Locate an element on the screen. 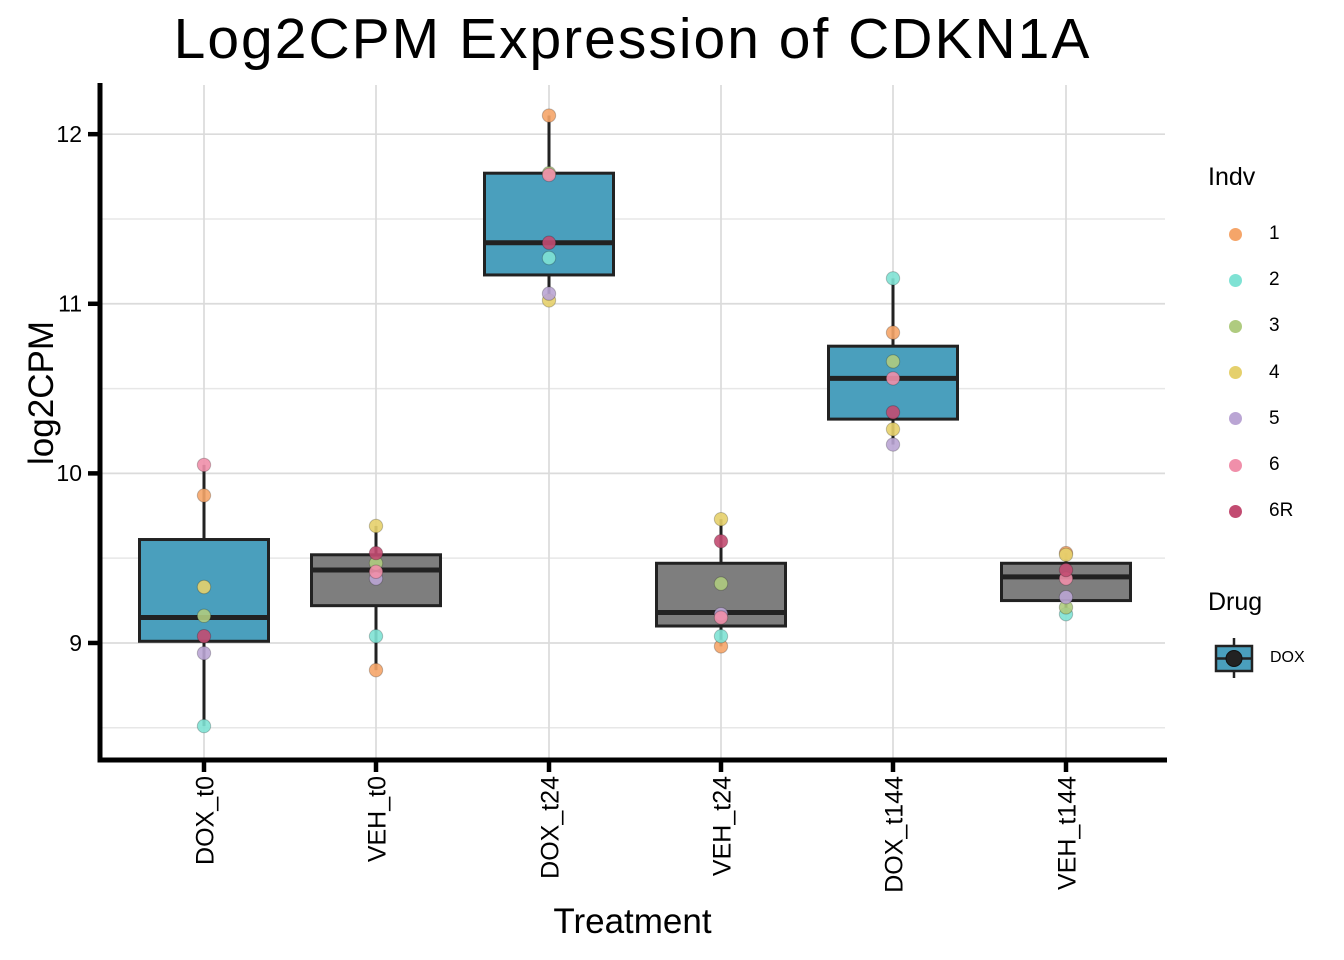 The image size is (1344, 960). legend-drug: Drug DOX is located at coordinates (1275, 634).